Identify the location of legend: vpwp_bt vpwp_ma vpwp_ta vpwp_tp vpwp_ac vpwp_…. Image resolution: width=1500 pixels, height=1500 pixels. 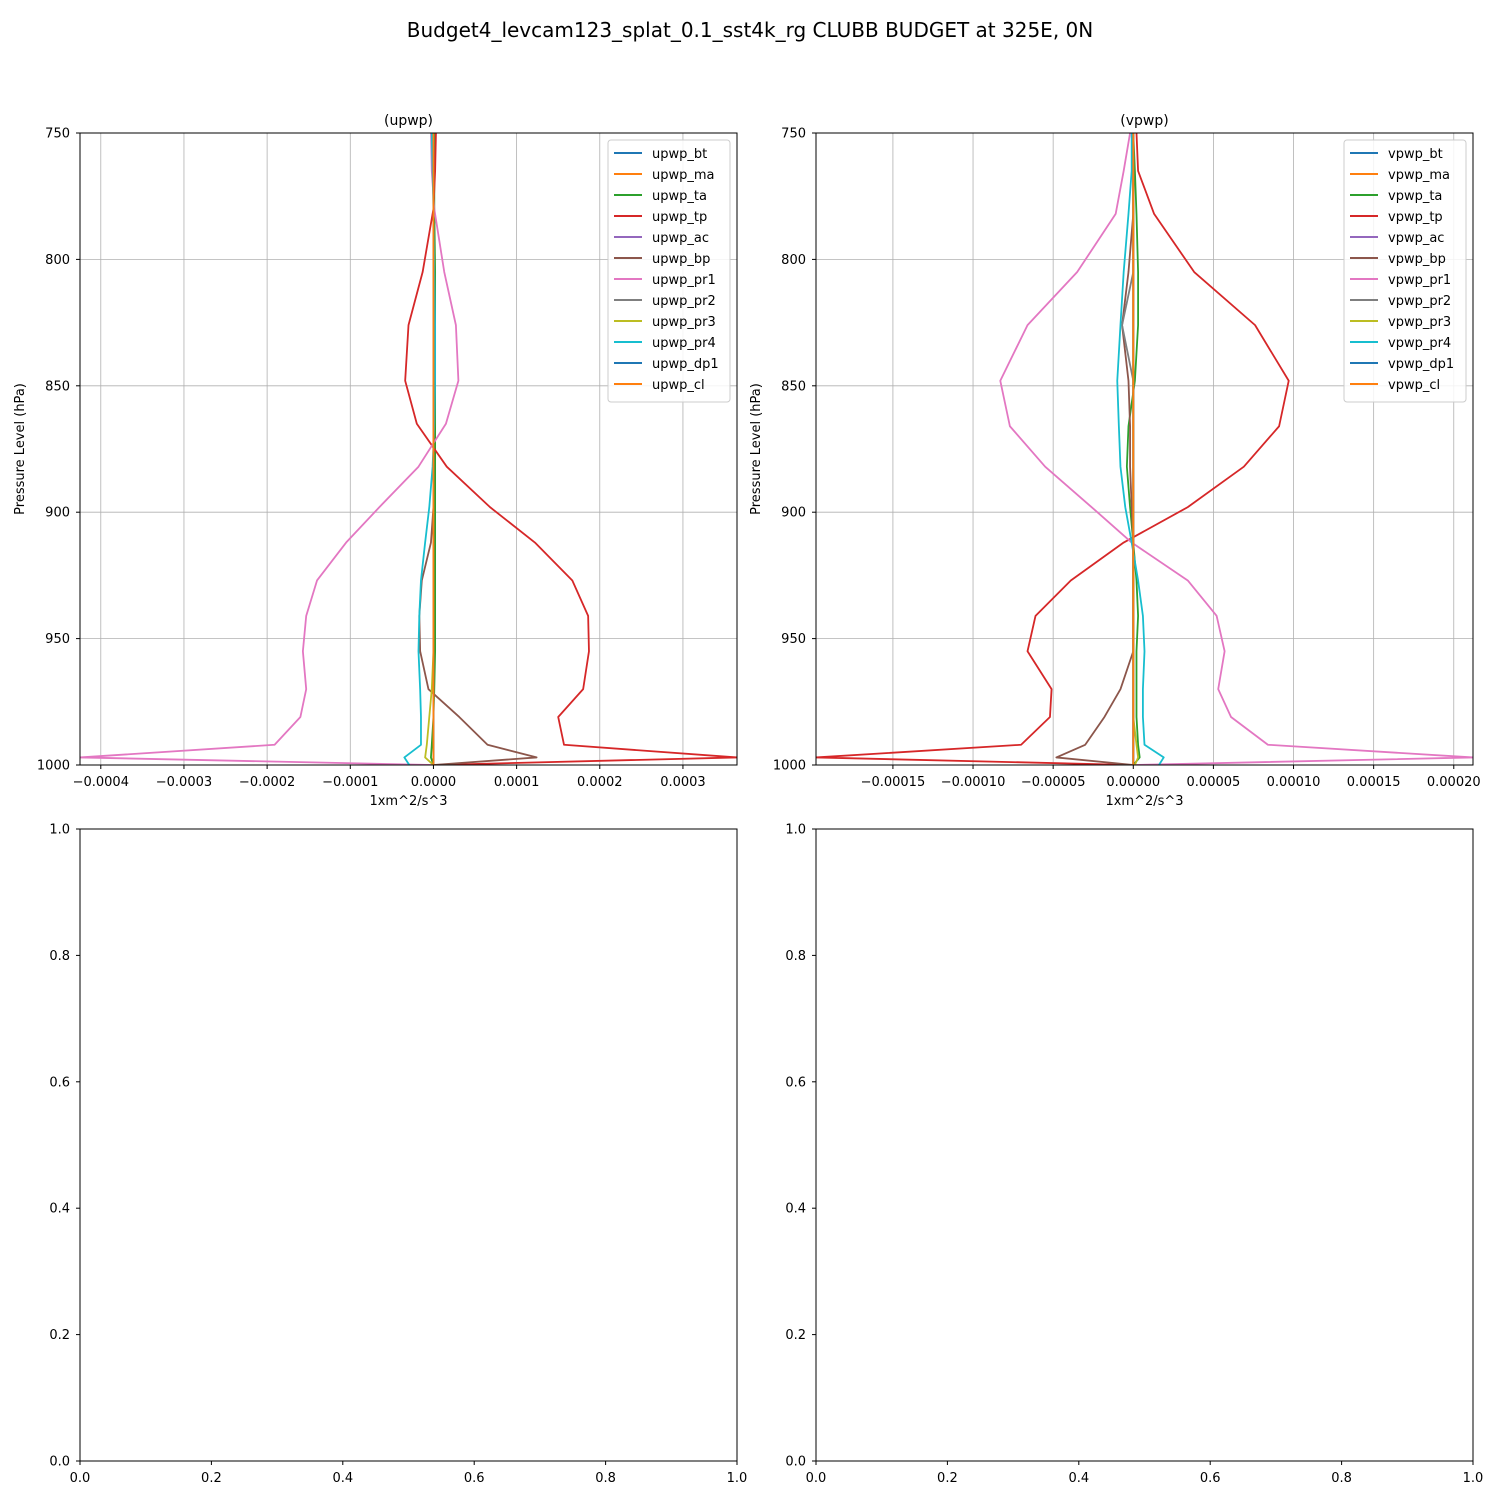
(1405, 271).